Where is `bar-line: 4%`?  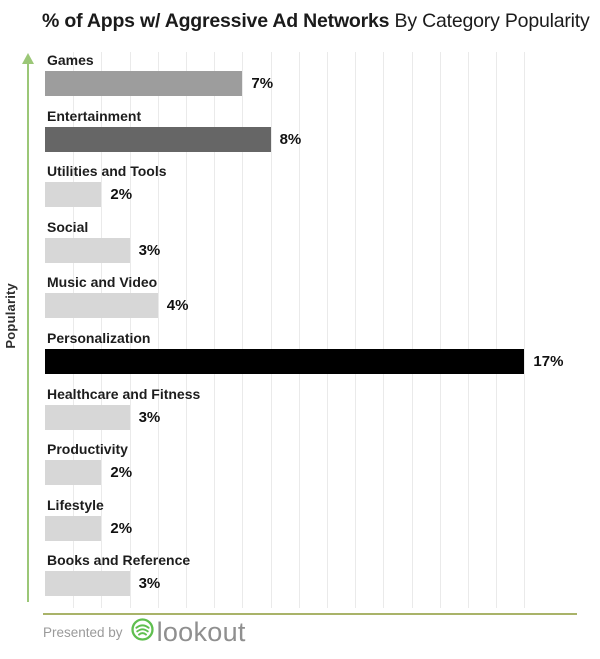
bar-line: 4% is located at coordinates (117, 306).